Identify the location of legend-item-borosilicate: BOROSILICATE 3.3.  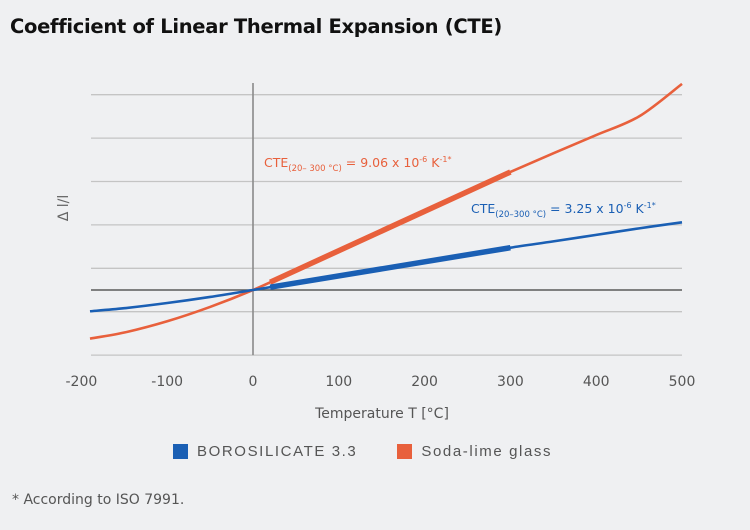
(265, 451).